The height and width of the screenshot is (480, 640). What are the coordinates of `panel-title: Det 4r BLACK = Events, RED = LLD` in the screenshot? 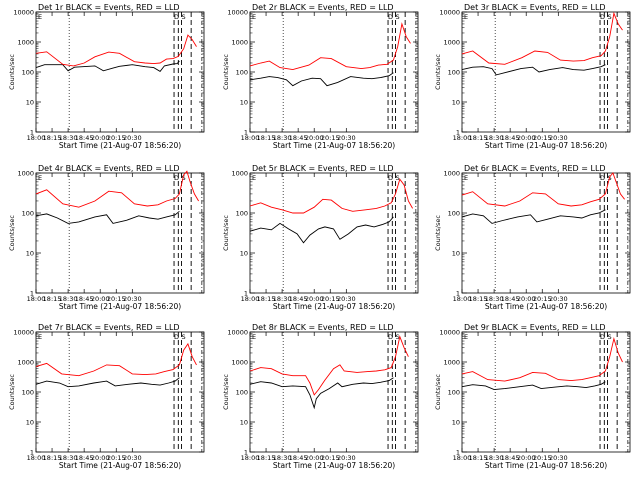 It's located at (109, 168).